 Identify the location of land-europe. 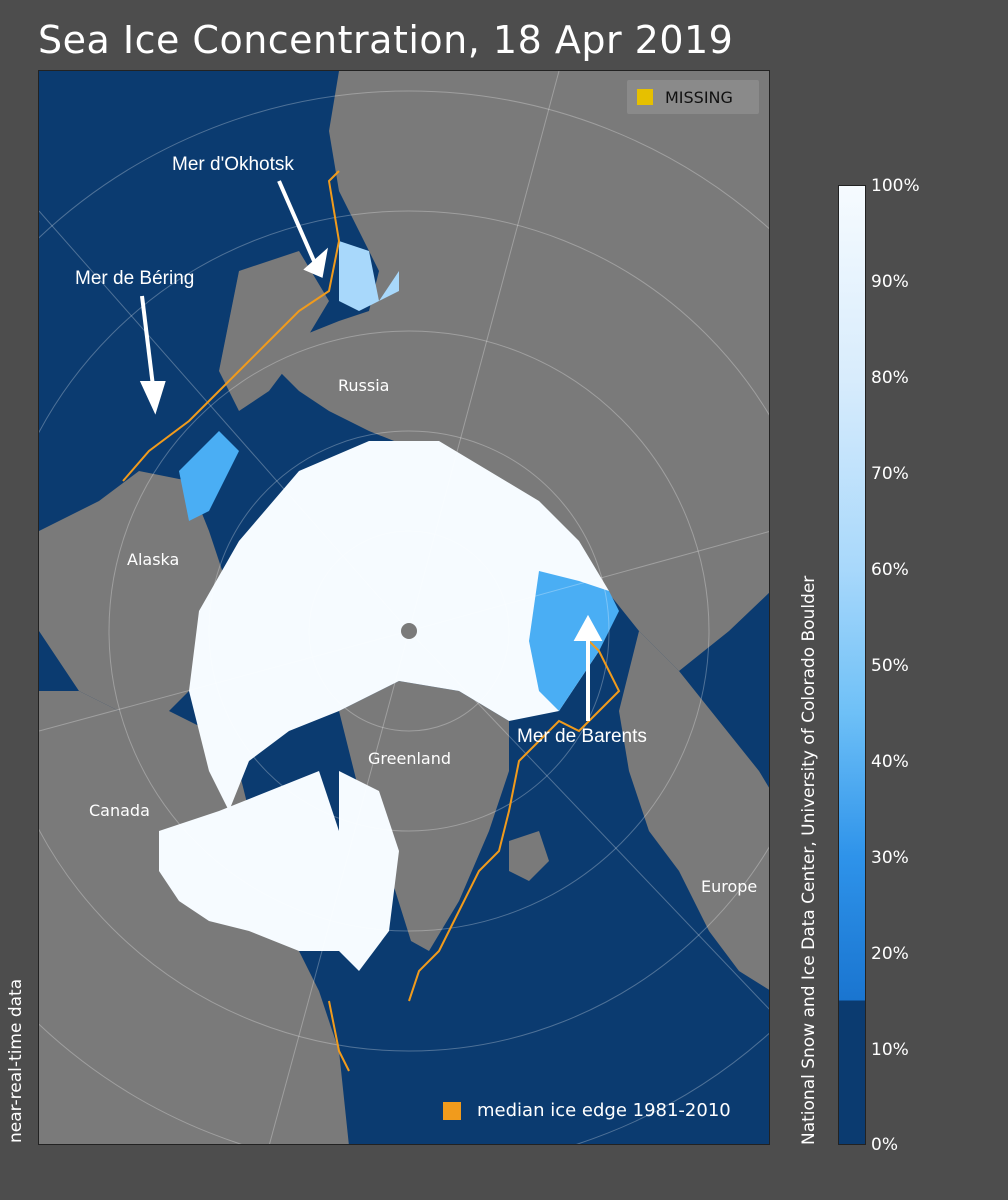
(694, 810).